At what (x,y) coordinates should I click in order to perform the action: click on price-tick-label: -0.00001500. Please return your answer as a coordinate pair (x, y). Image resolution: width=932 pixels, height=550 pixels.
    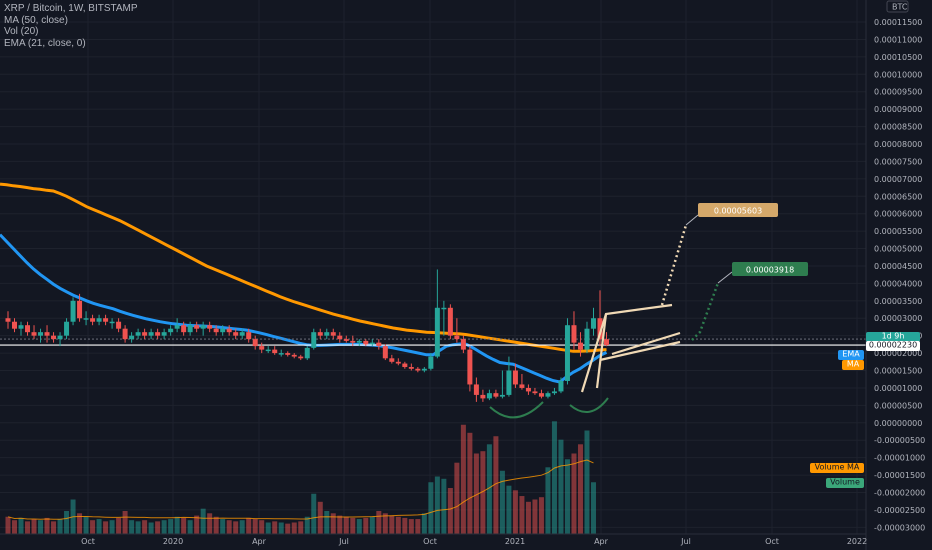
    Looking at the image, I should click on (899, 475).